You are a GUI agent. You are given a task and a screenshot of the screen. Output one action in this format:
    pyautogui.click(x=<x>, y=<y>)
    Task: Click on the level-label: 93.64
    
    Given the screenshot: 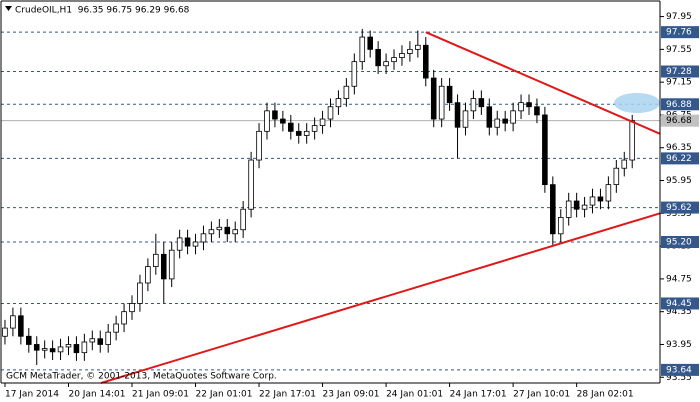 What is the action you would take?
    pyautogui.click(x=679, y=370)
    